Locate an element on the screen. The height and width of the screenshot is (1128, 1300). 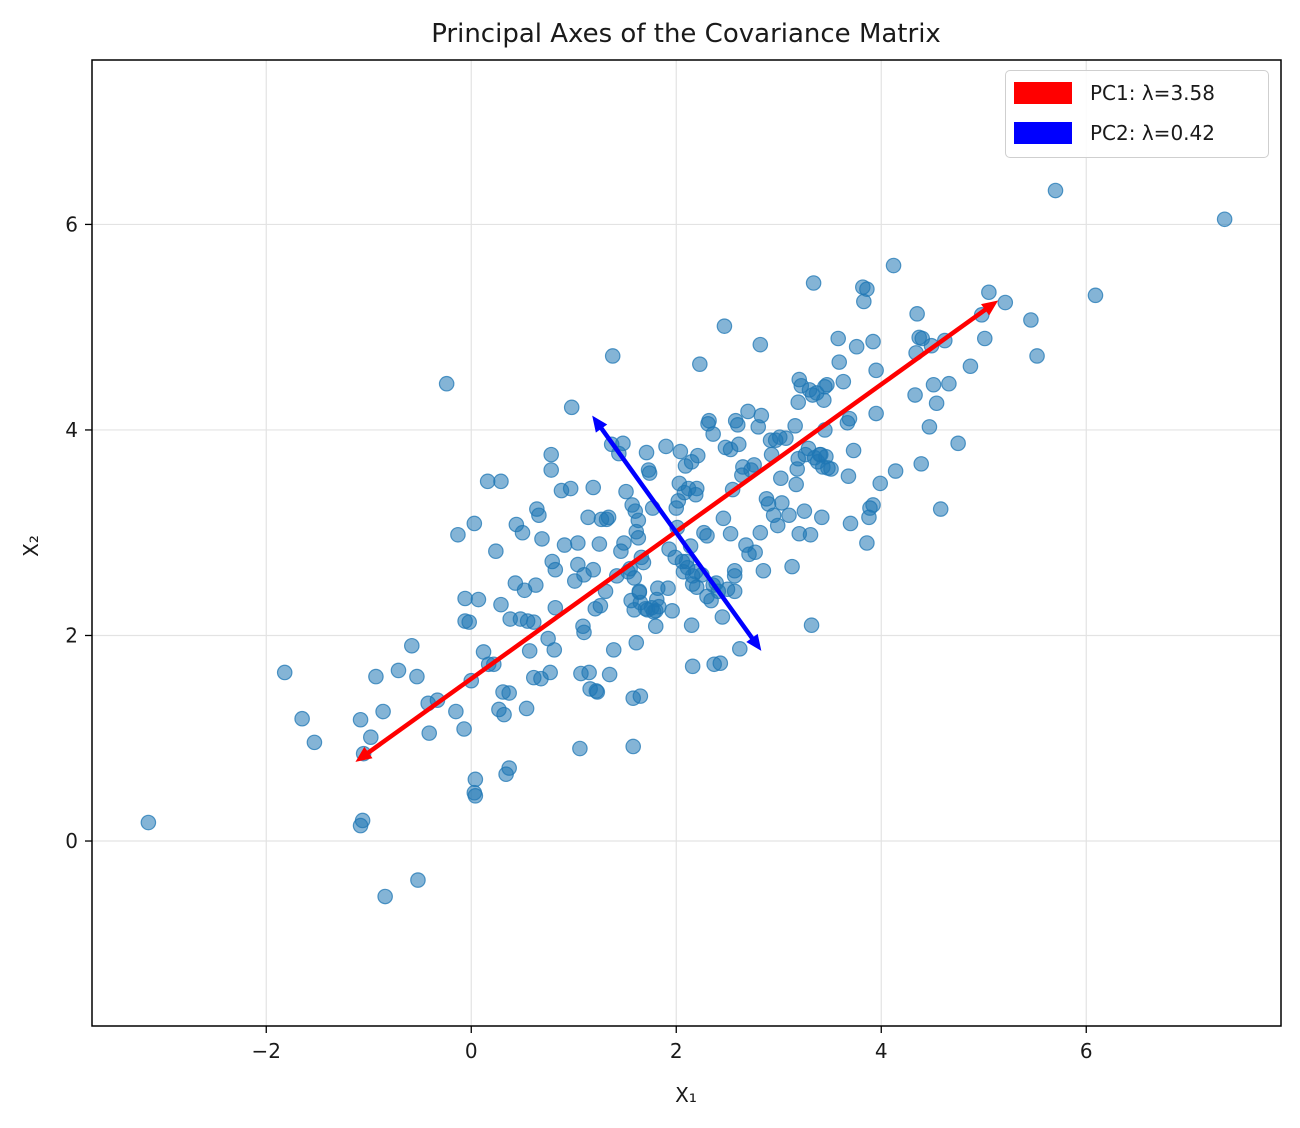
legend-item-pc1: PC1: λ=3.58 is located at coordinates (1114, 93).